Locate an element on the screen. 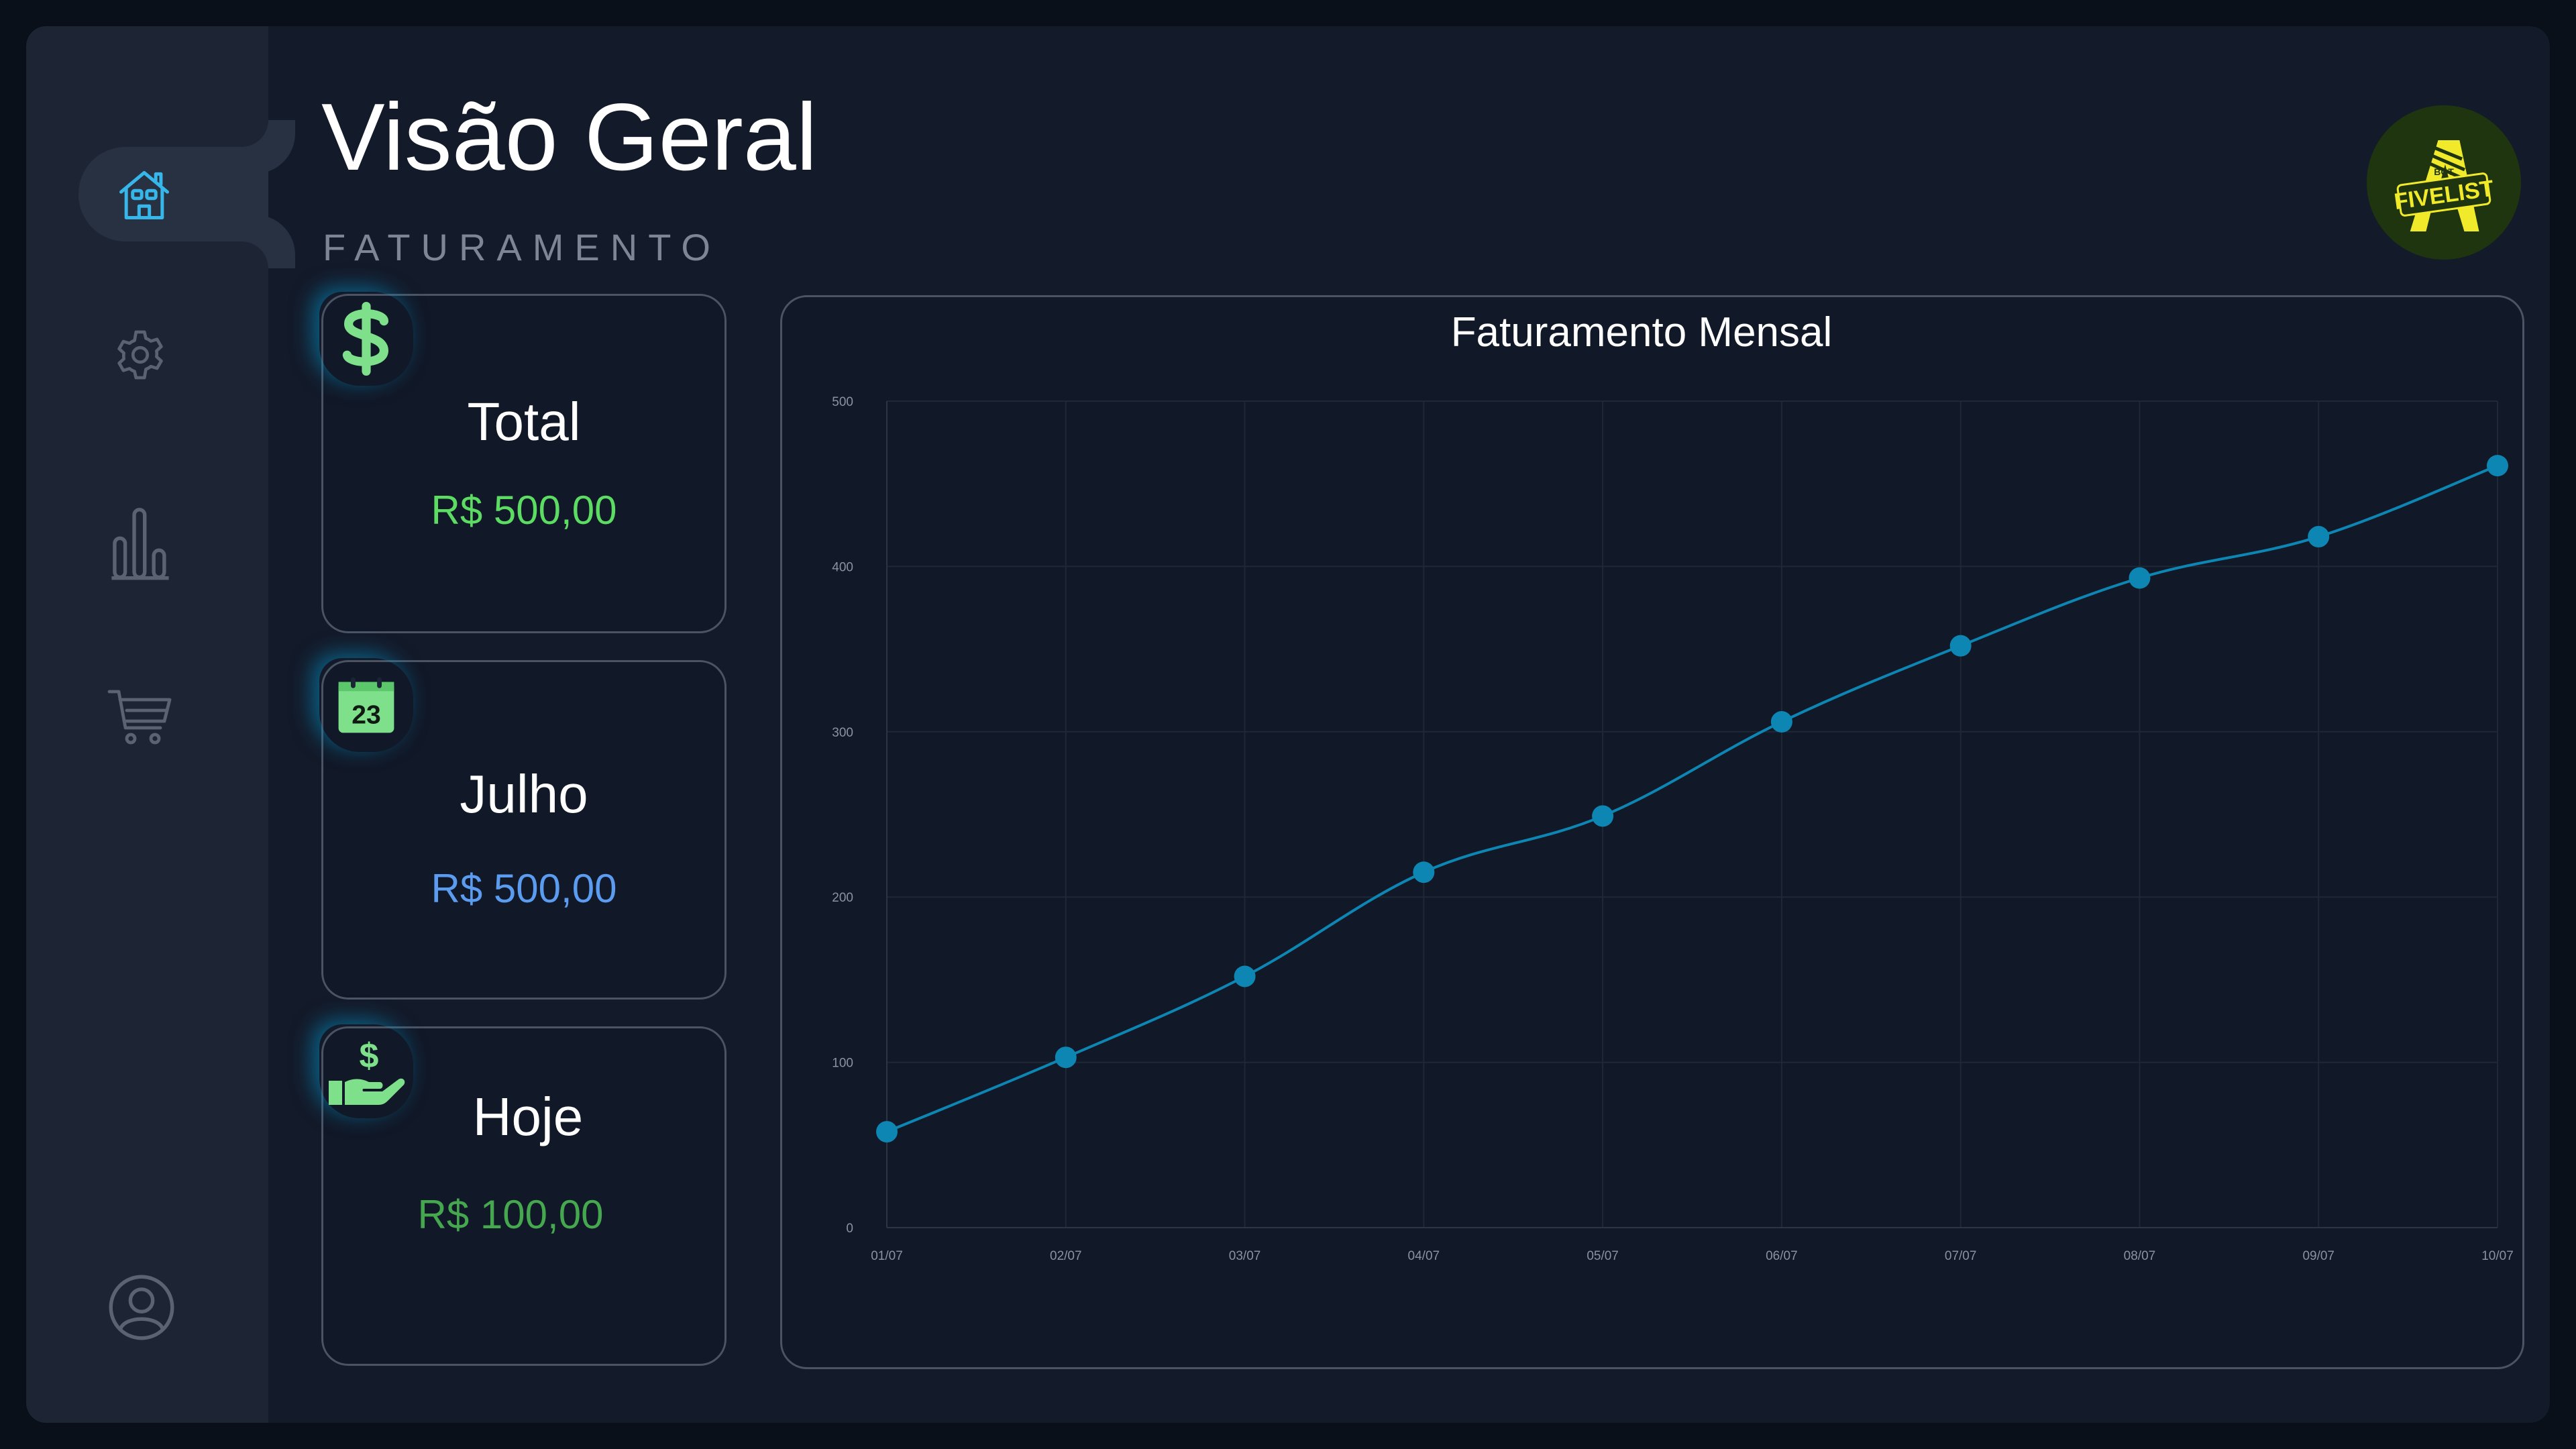  stat-card-total: Total R$ 500,00 is located at coordinates (524, 463).